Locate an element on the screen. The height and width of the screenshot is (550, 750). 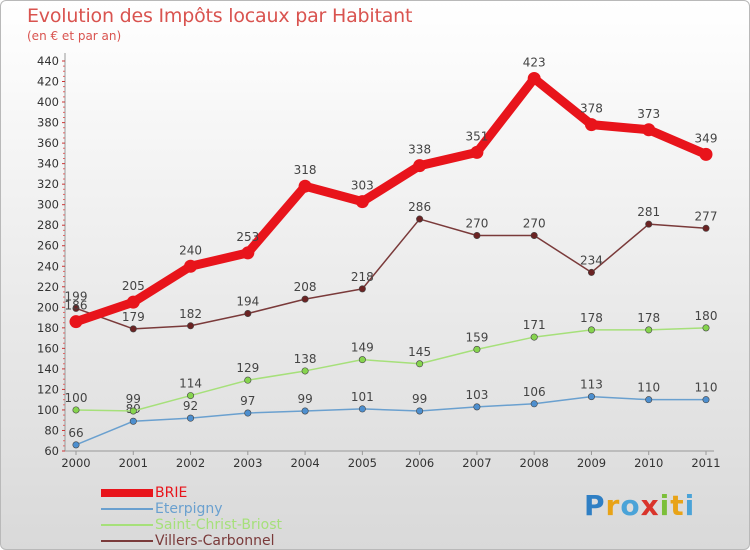
data-label: 138 is located at coordinates (305, 359).